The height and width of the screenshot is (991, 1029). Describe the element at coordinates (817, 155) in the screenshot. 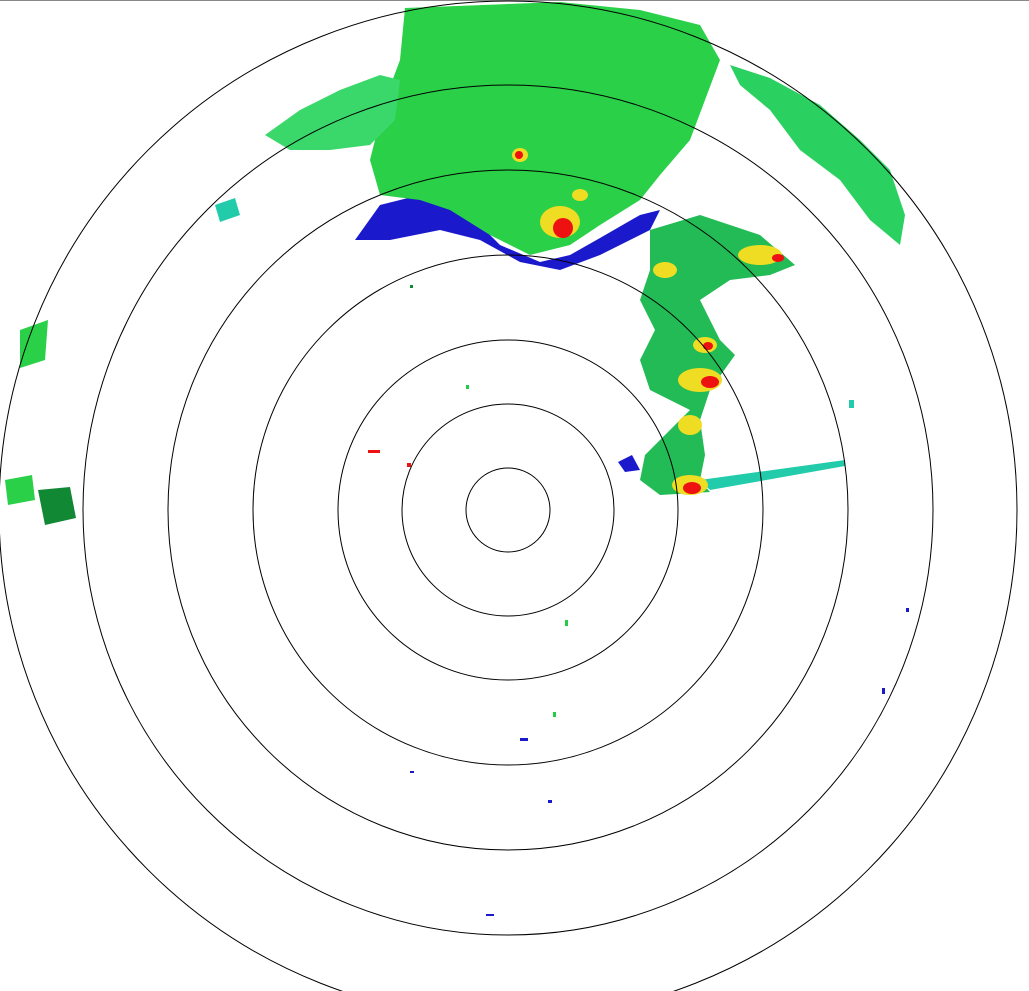

I see `echo-northeast-band` at that location.